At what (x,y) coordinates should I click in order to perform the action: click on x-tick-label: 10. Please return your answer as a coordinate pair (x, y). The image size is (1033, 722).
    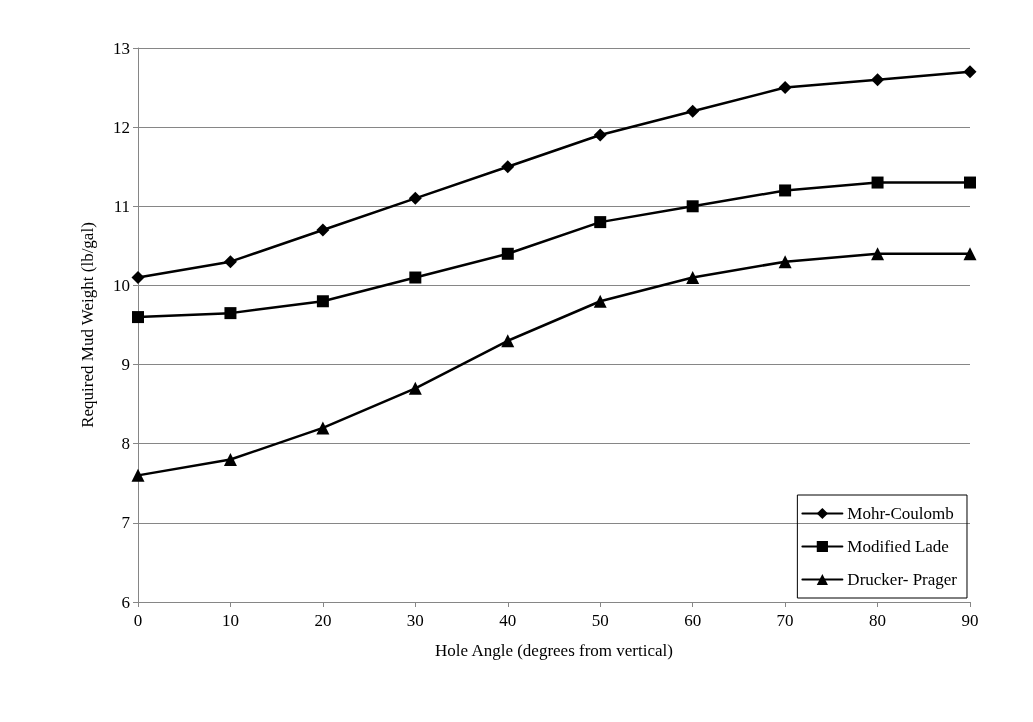
    Looking at the image, I should click on (230, 620).